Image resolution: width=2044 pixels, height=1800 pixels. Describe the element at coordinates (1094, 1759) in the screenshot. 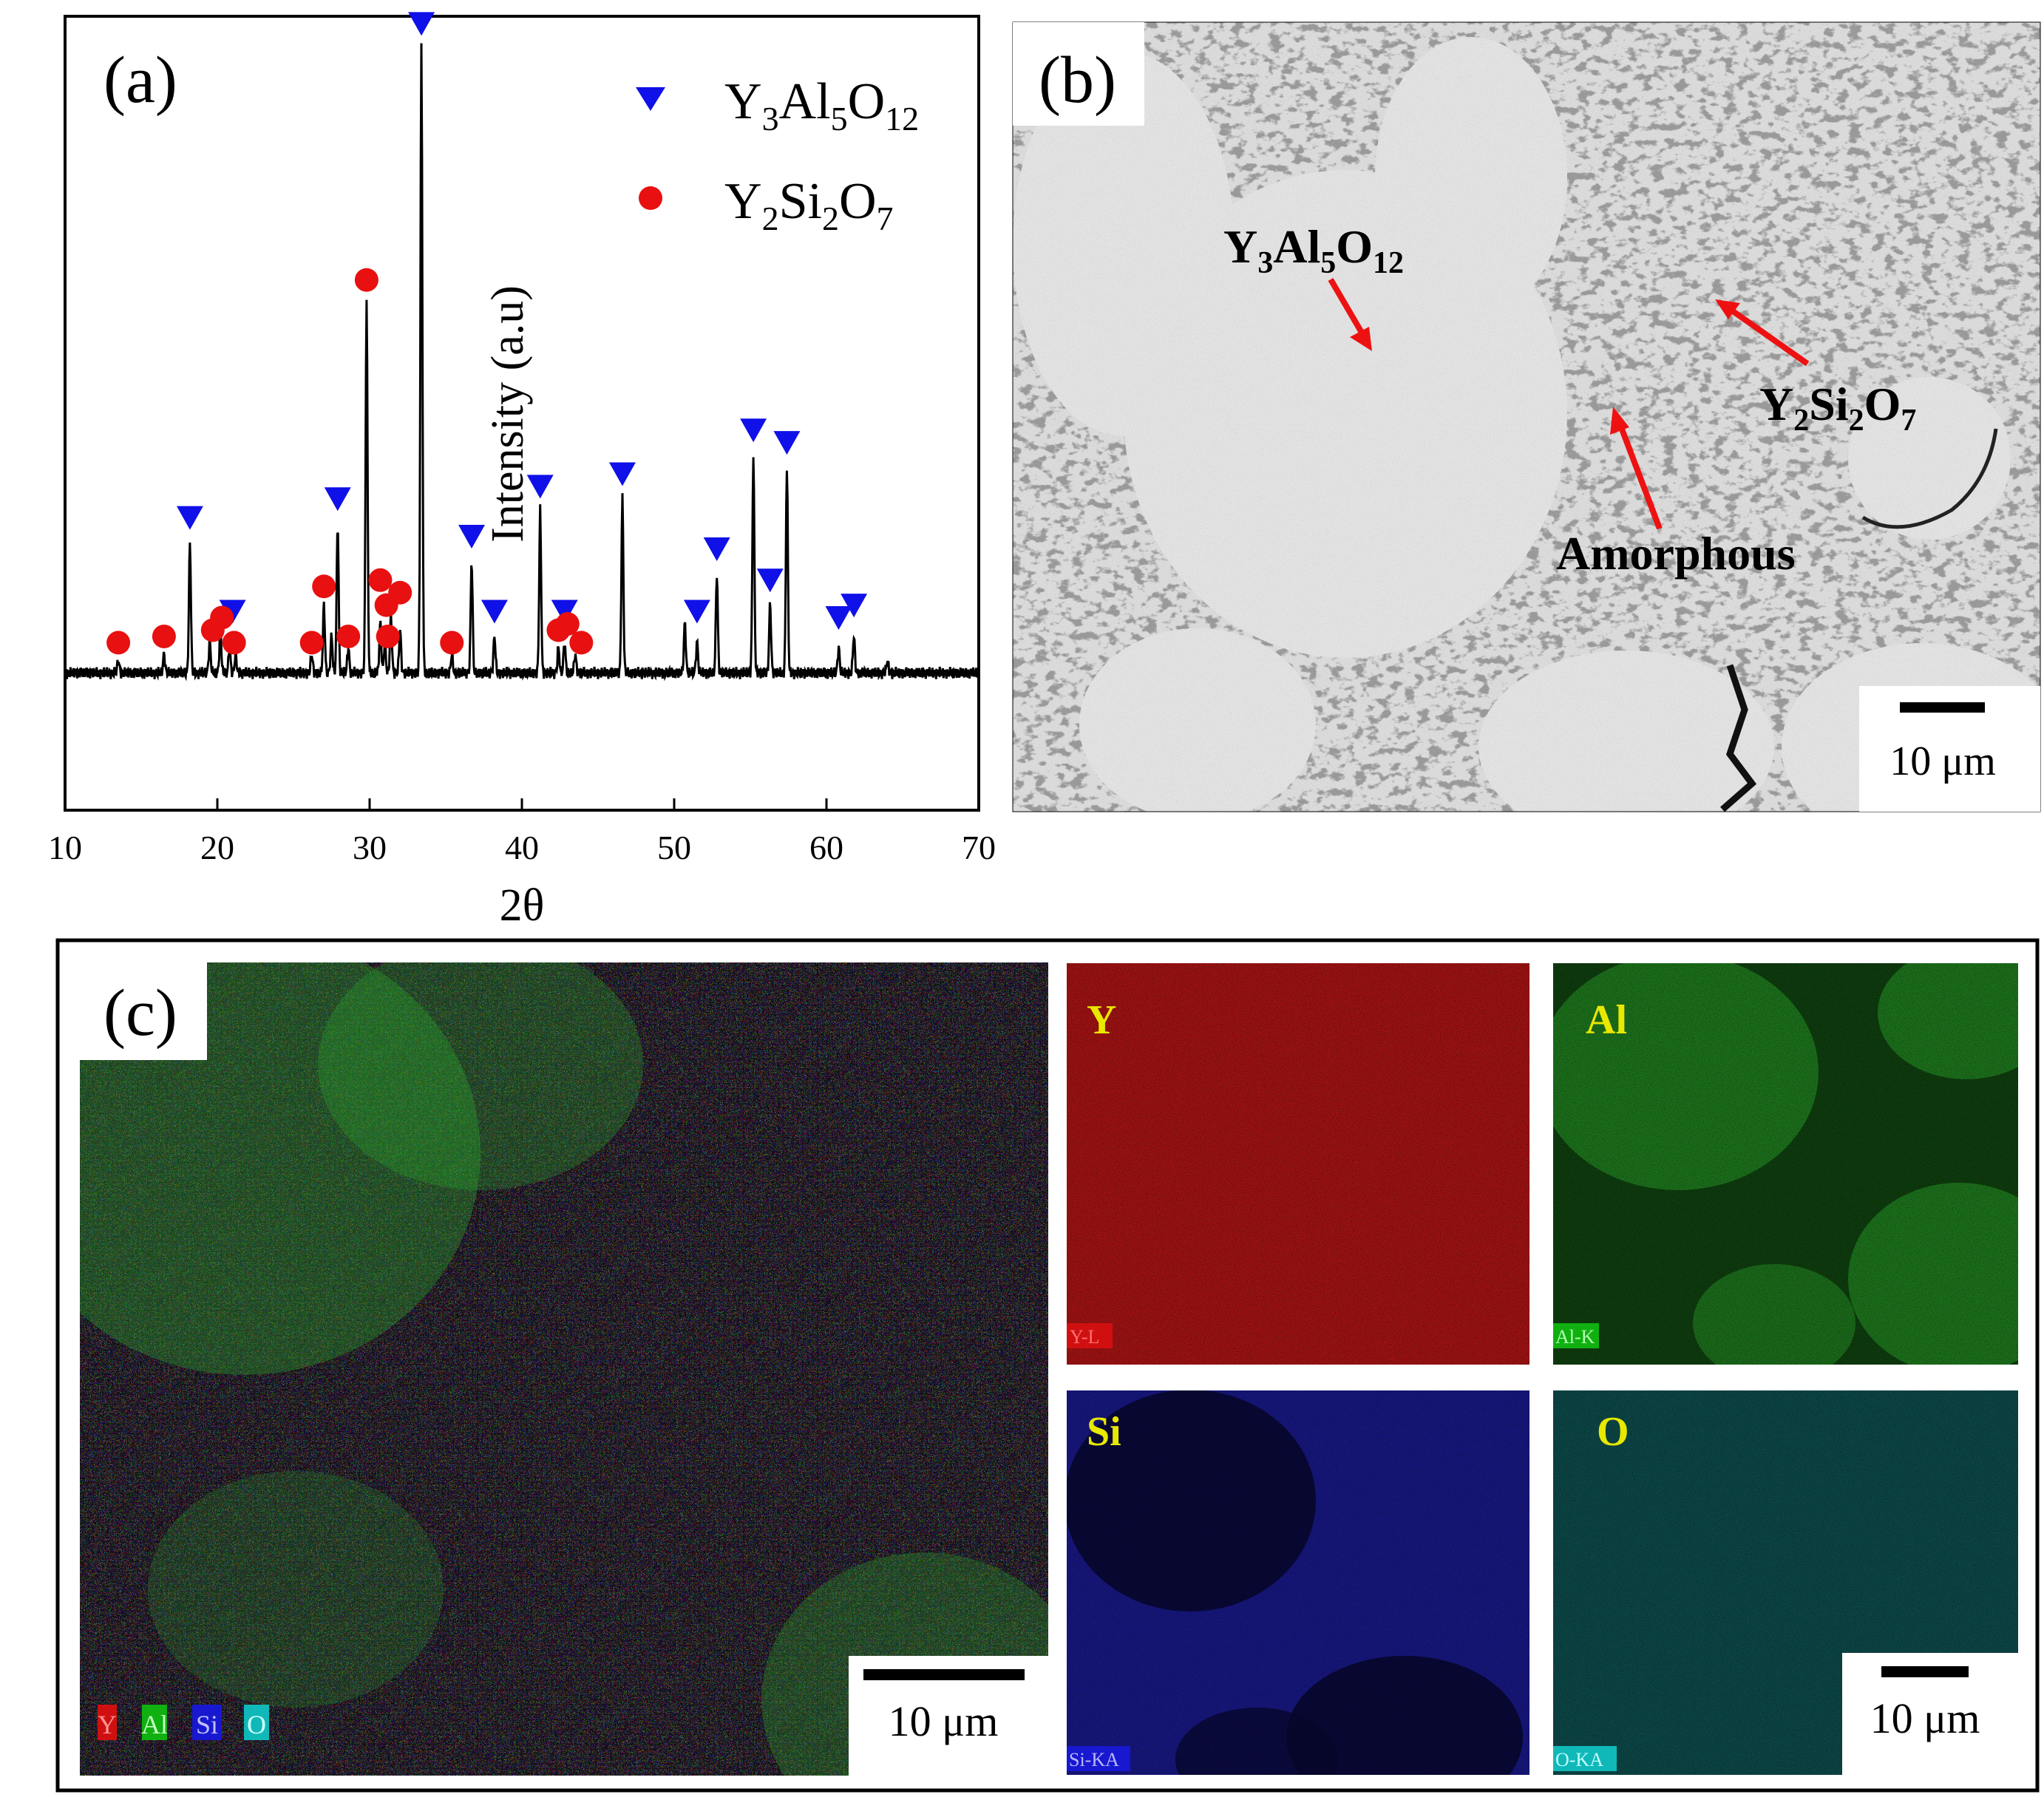

I see `si-map-tag: Si-KA` at that location.